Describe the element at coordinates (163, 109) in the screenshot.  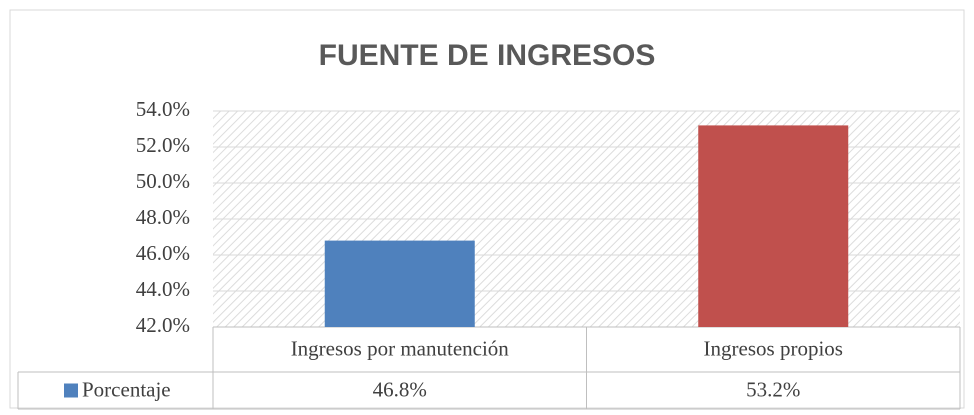
I see `y-tick-label: 54.0%` at that location.